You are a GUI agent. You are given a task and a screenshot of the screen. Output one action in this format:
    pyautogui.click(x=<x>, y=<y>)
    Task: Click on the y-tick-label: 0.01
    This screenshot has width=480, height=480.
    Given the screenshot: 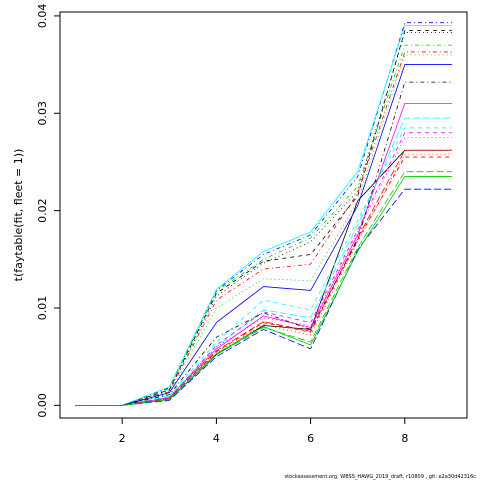 What is the action you would take?
    pyautogui.click(x=42, y=308)
    